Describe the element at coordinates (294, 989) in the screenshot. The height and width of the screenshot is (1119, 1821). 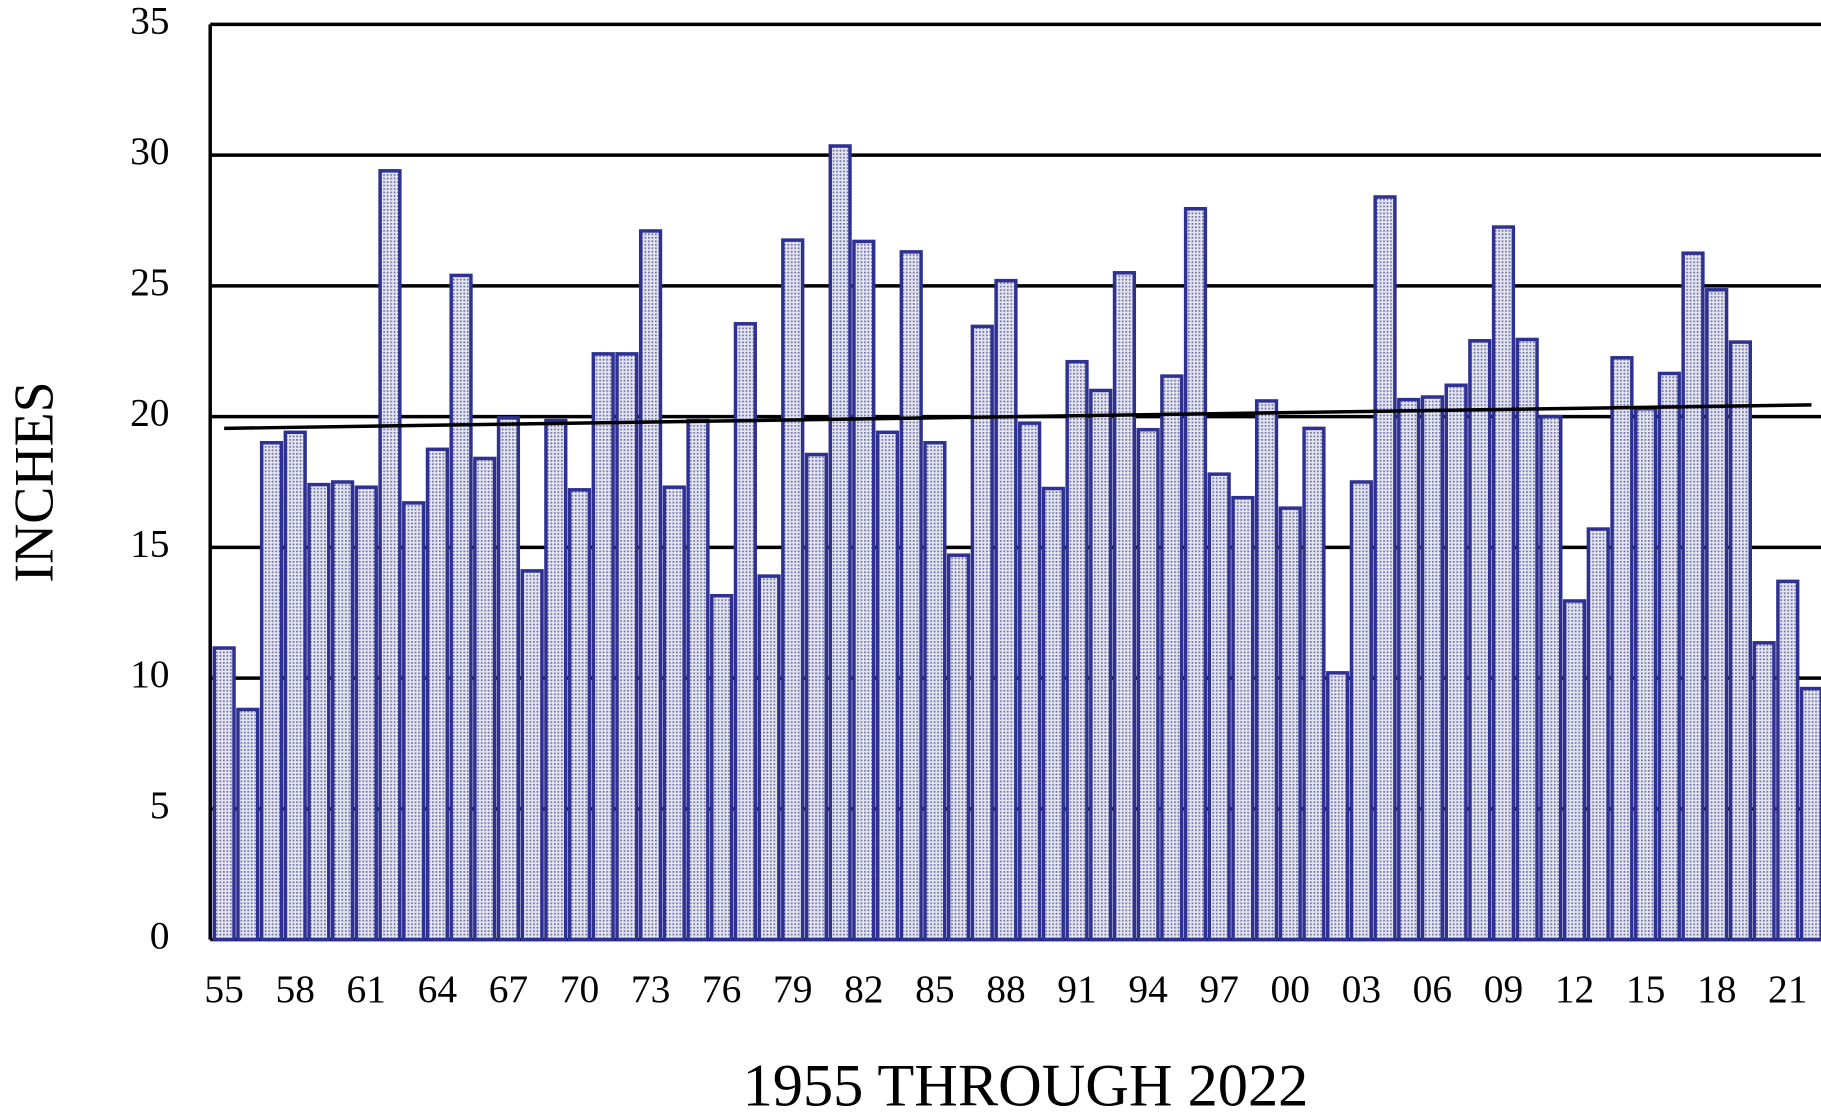
I see `x-tick-label: 58` at that location.